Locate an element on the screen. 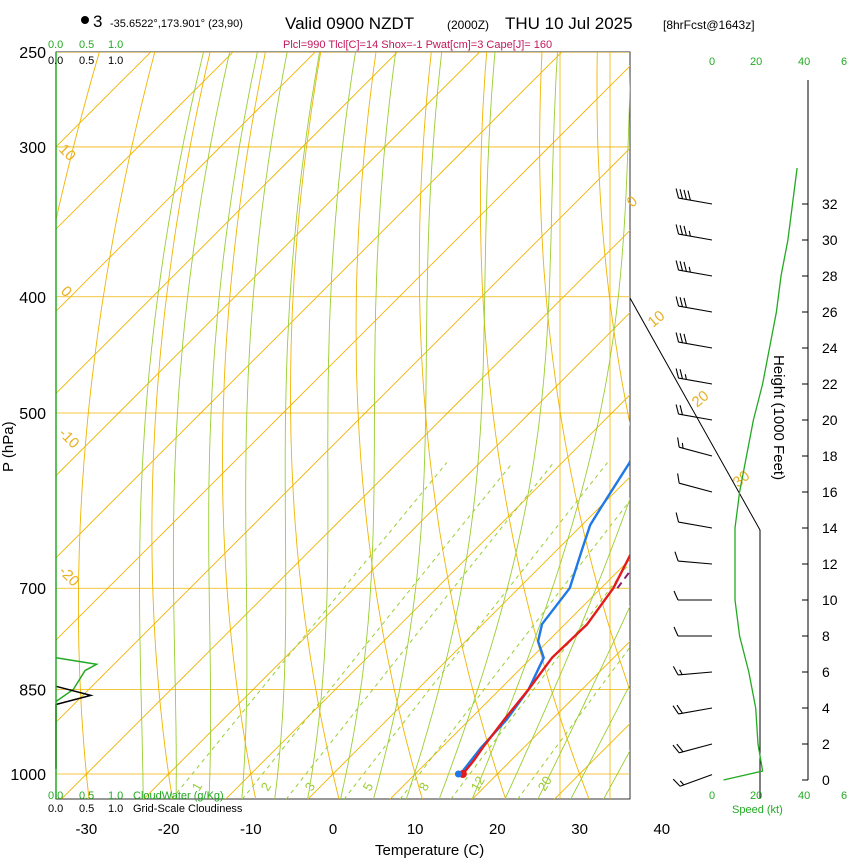 The image size is (850, 860). height-tick-label: 12 is located at coordinates (830, 564).